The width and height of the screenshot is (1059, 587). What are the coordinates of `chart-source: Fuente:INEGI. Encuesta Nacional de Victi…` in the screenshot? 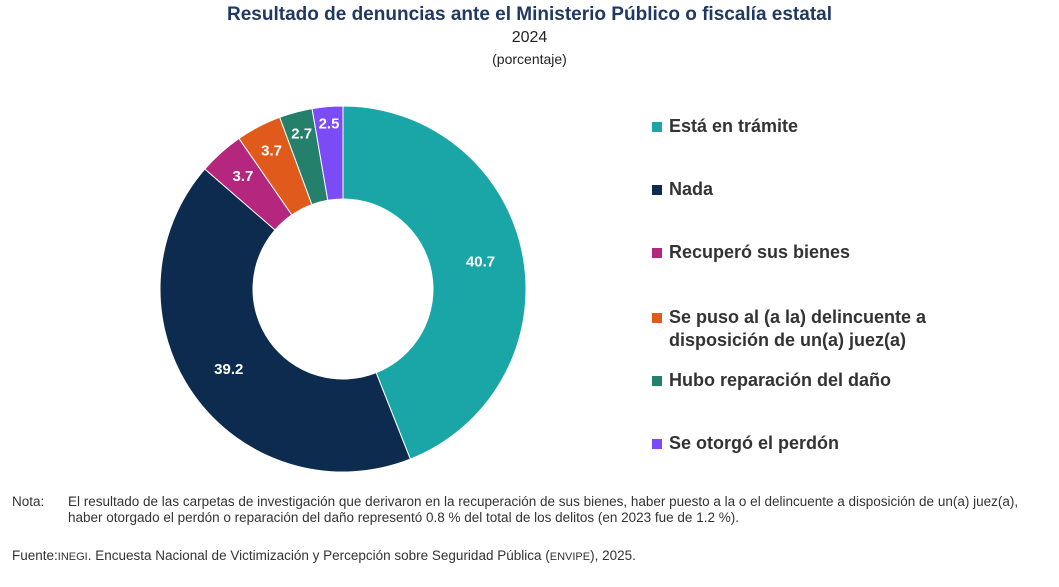 It's located at (532, 555).